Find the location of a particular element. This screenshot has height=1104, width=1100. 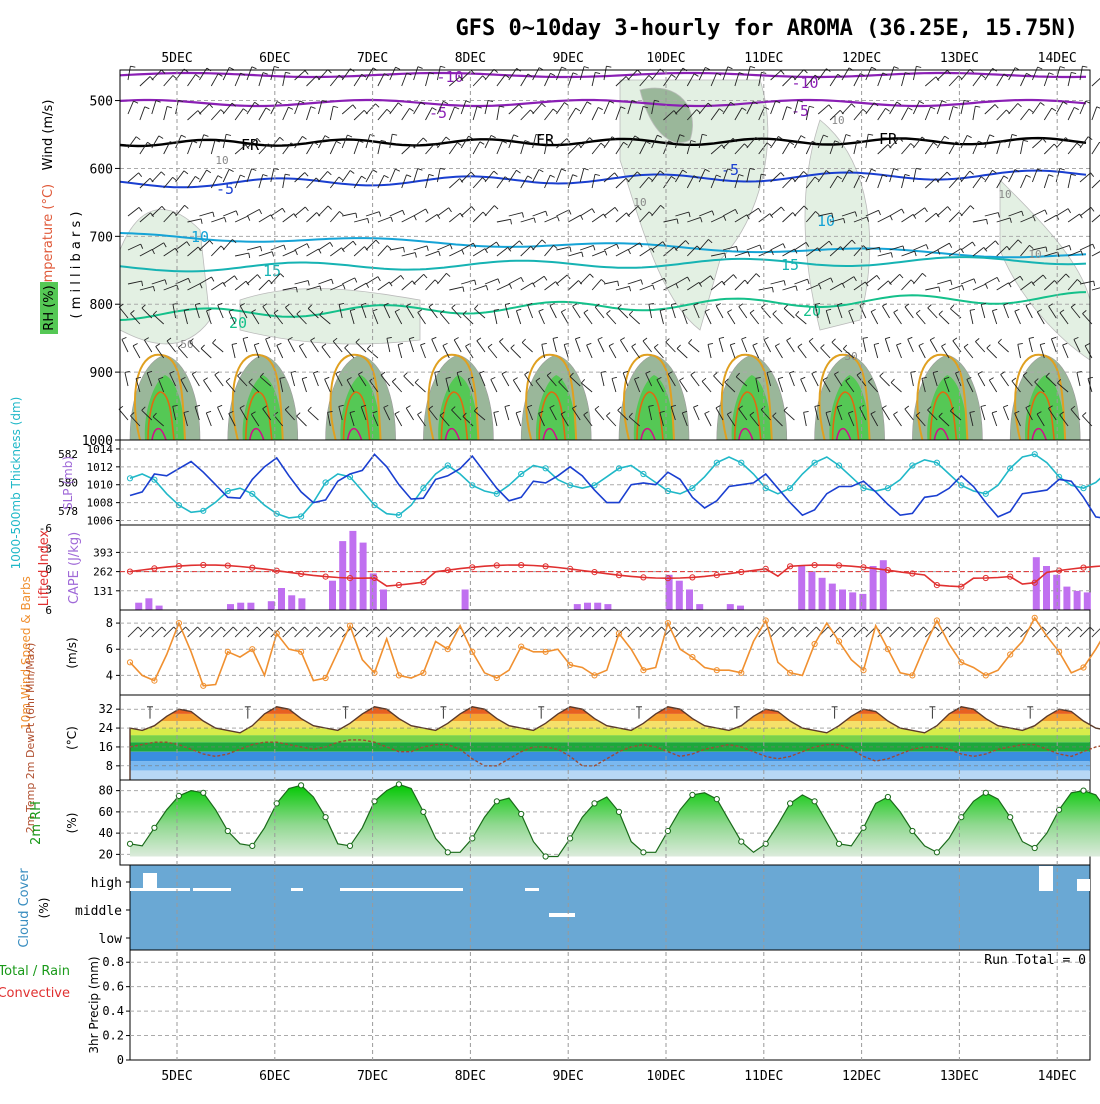

day-label-top: 10DEC is located at coordinates (665, 58).